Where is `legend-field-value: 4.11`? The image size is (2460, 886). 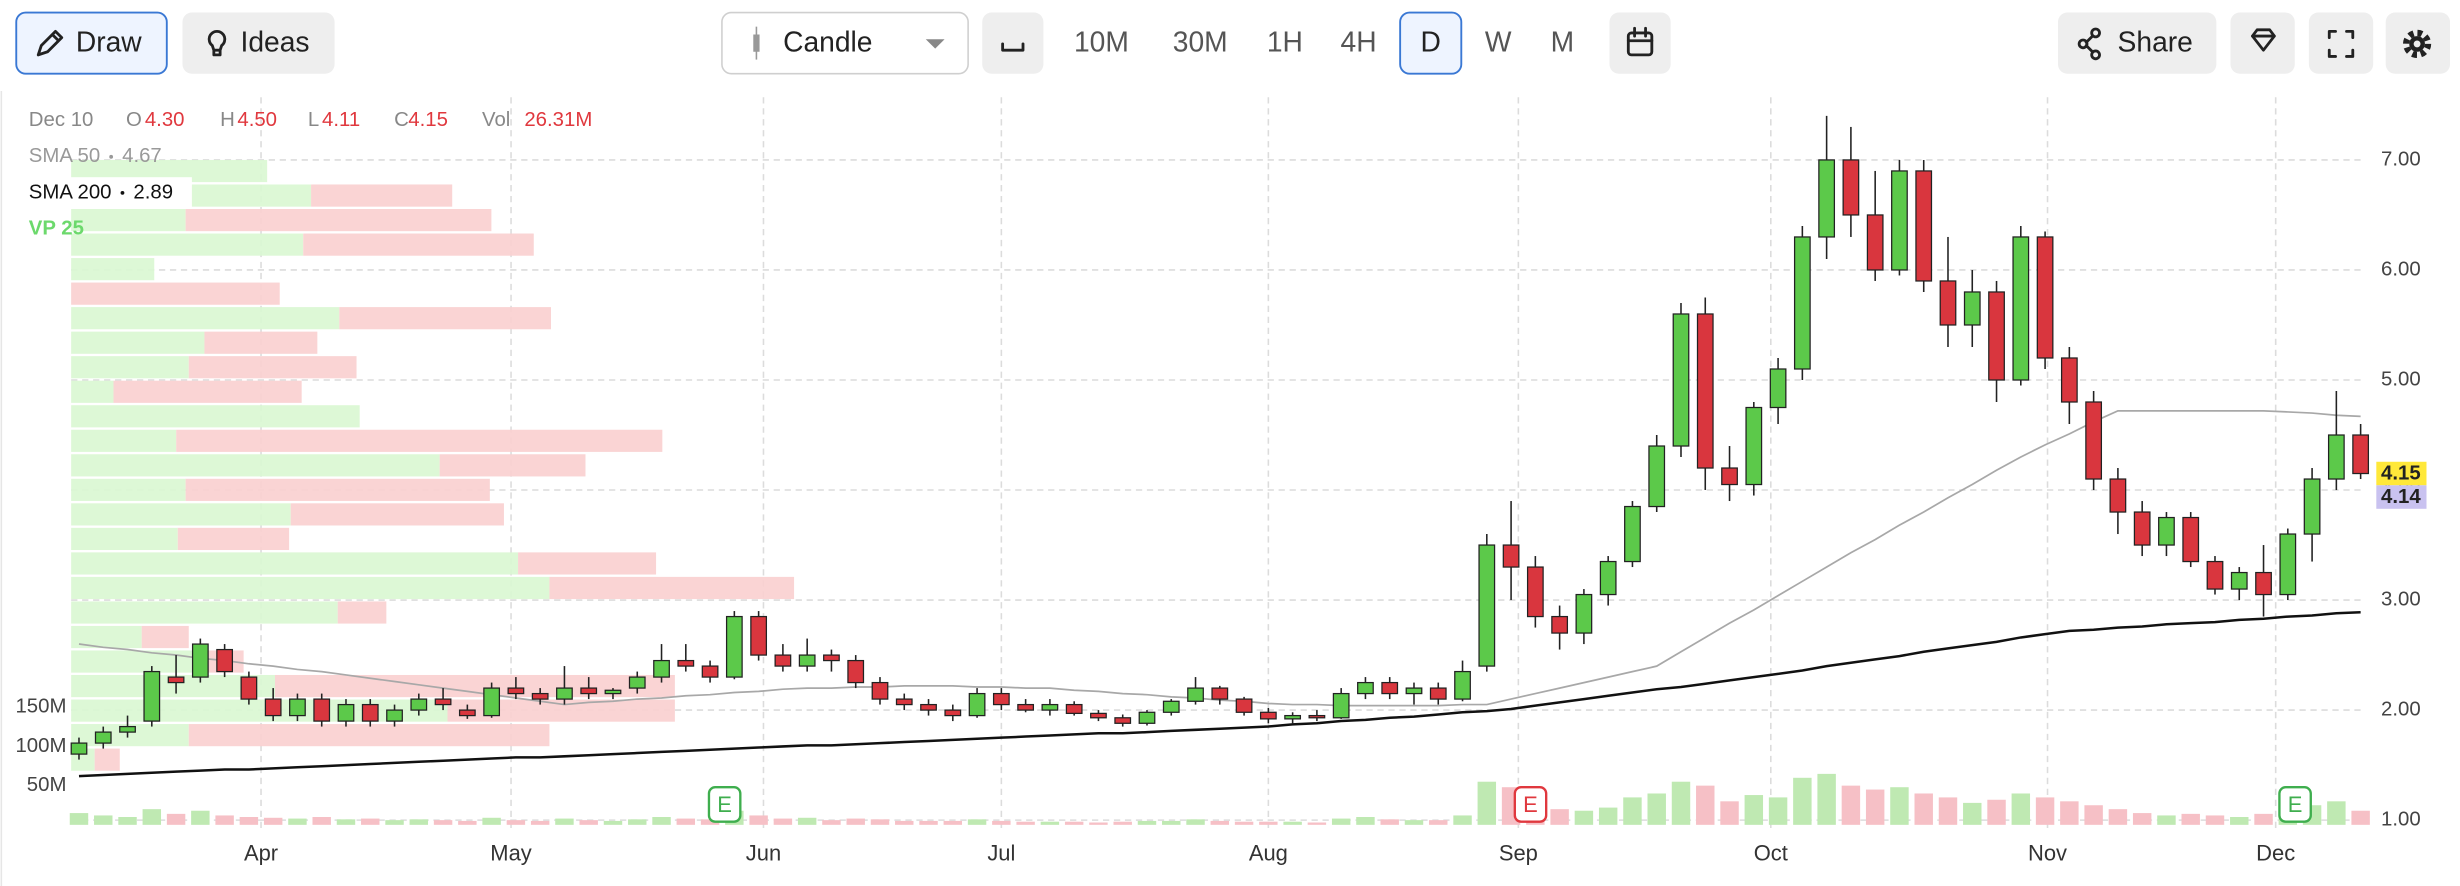
legend-field-value: 4.11 is located at coordinates (341, 120).